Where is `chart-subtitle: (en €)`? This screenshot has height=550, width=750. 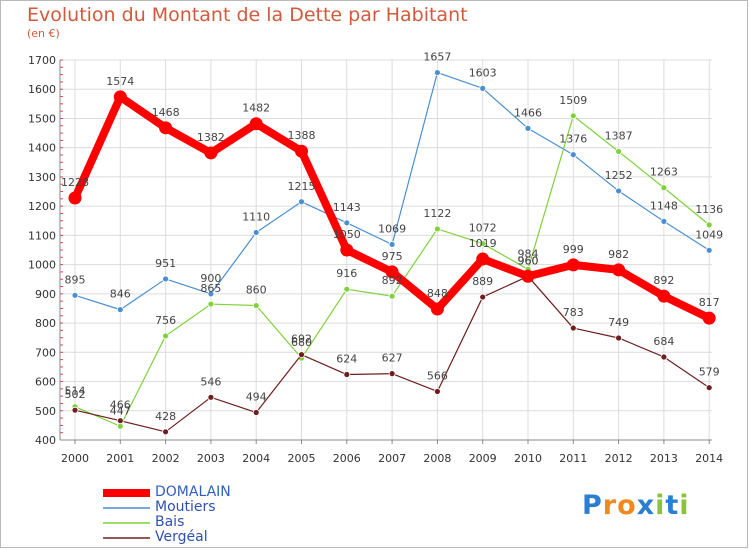
chart-subtitle: (en €) is located at coordinates (43, 33).